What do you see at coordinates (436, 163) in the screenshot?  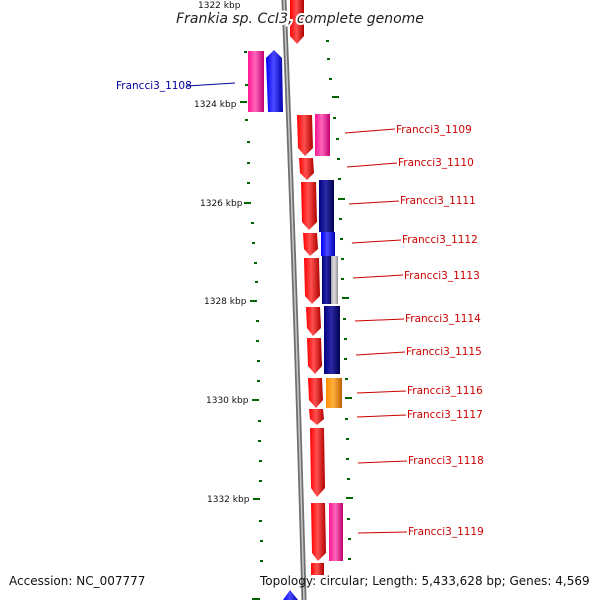 I see `feature-label-francci3-1110: Francci3_1110` at bounding box center [436, 163].